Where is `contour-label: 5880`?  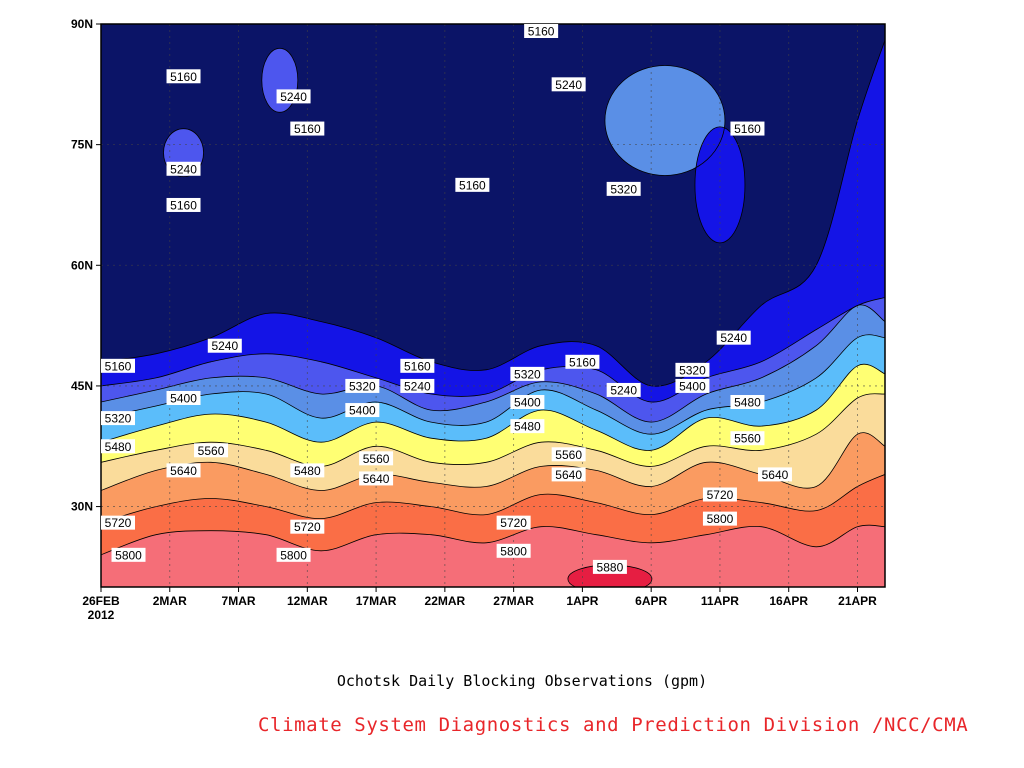
contour-label: 5880 is located at coordinates (610, 567).